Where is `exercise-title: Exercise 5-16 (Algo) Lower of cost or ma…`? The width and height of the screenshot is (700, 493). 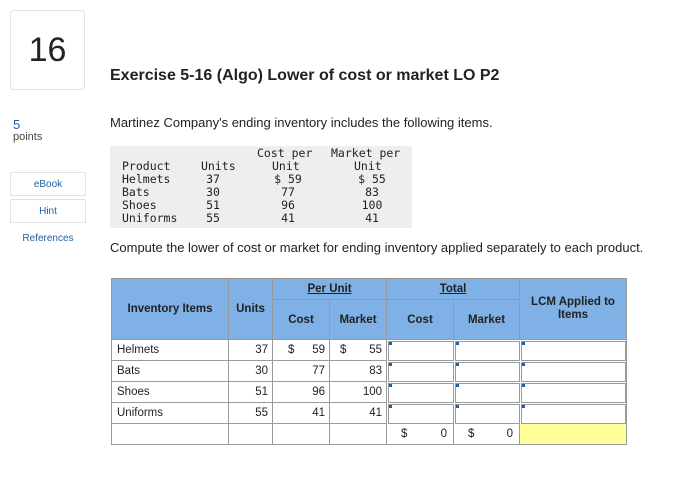
exercise-title: Exercise 5-16 (Algo) Lower of cost or ma… is located at coordinates (305, 75).